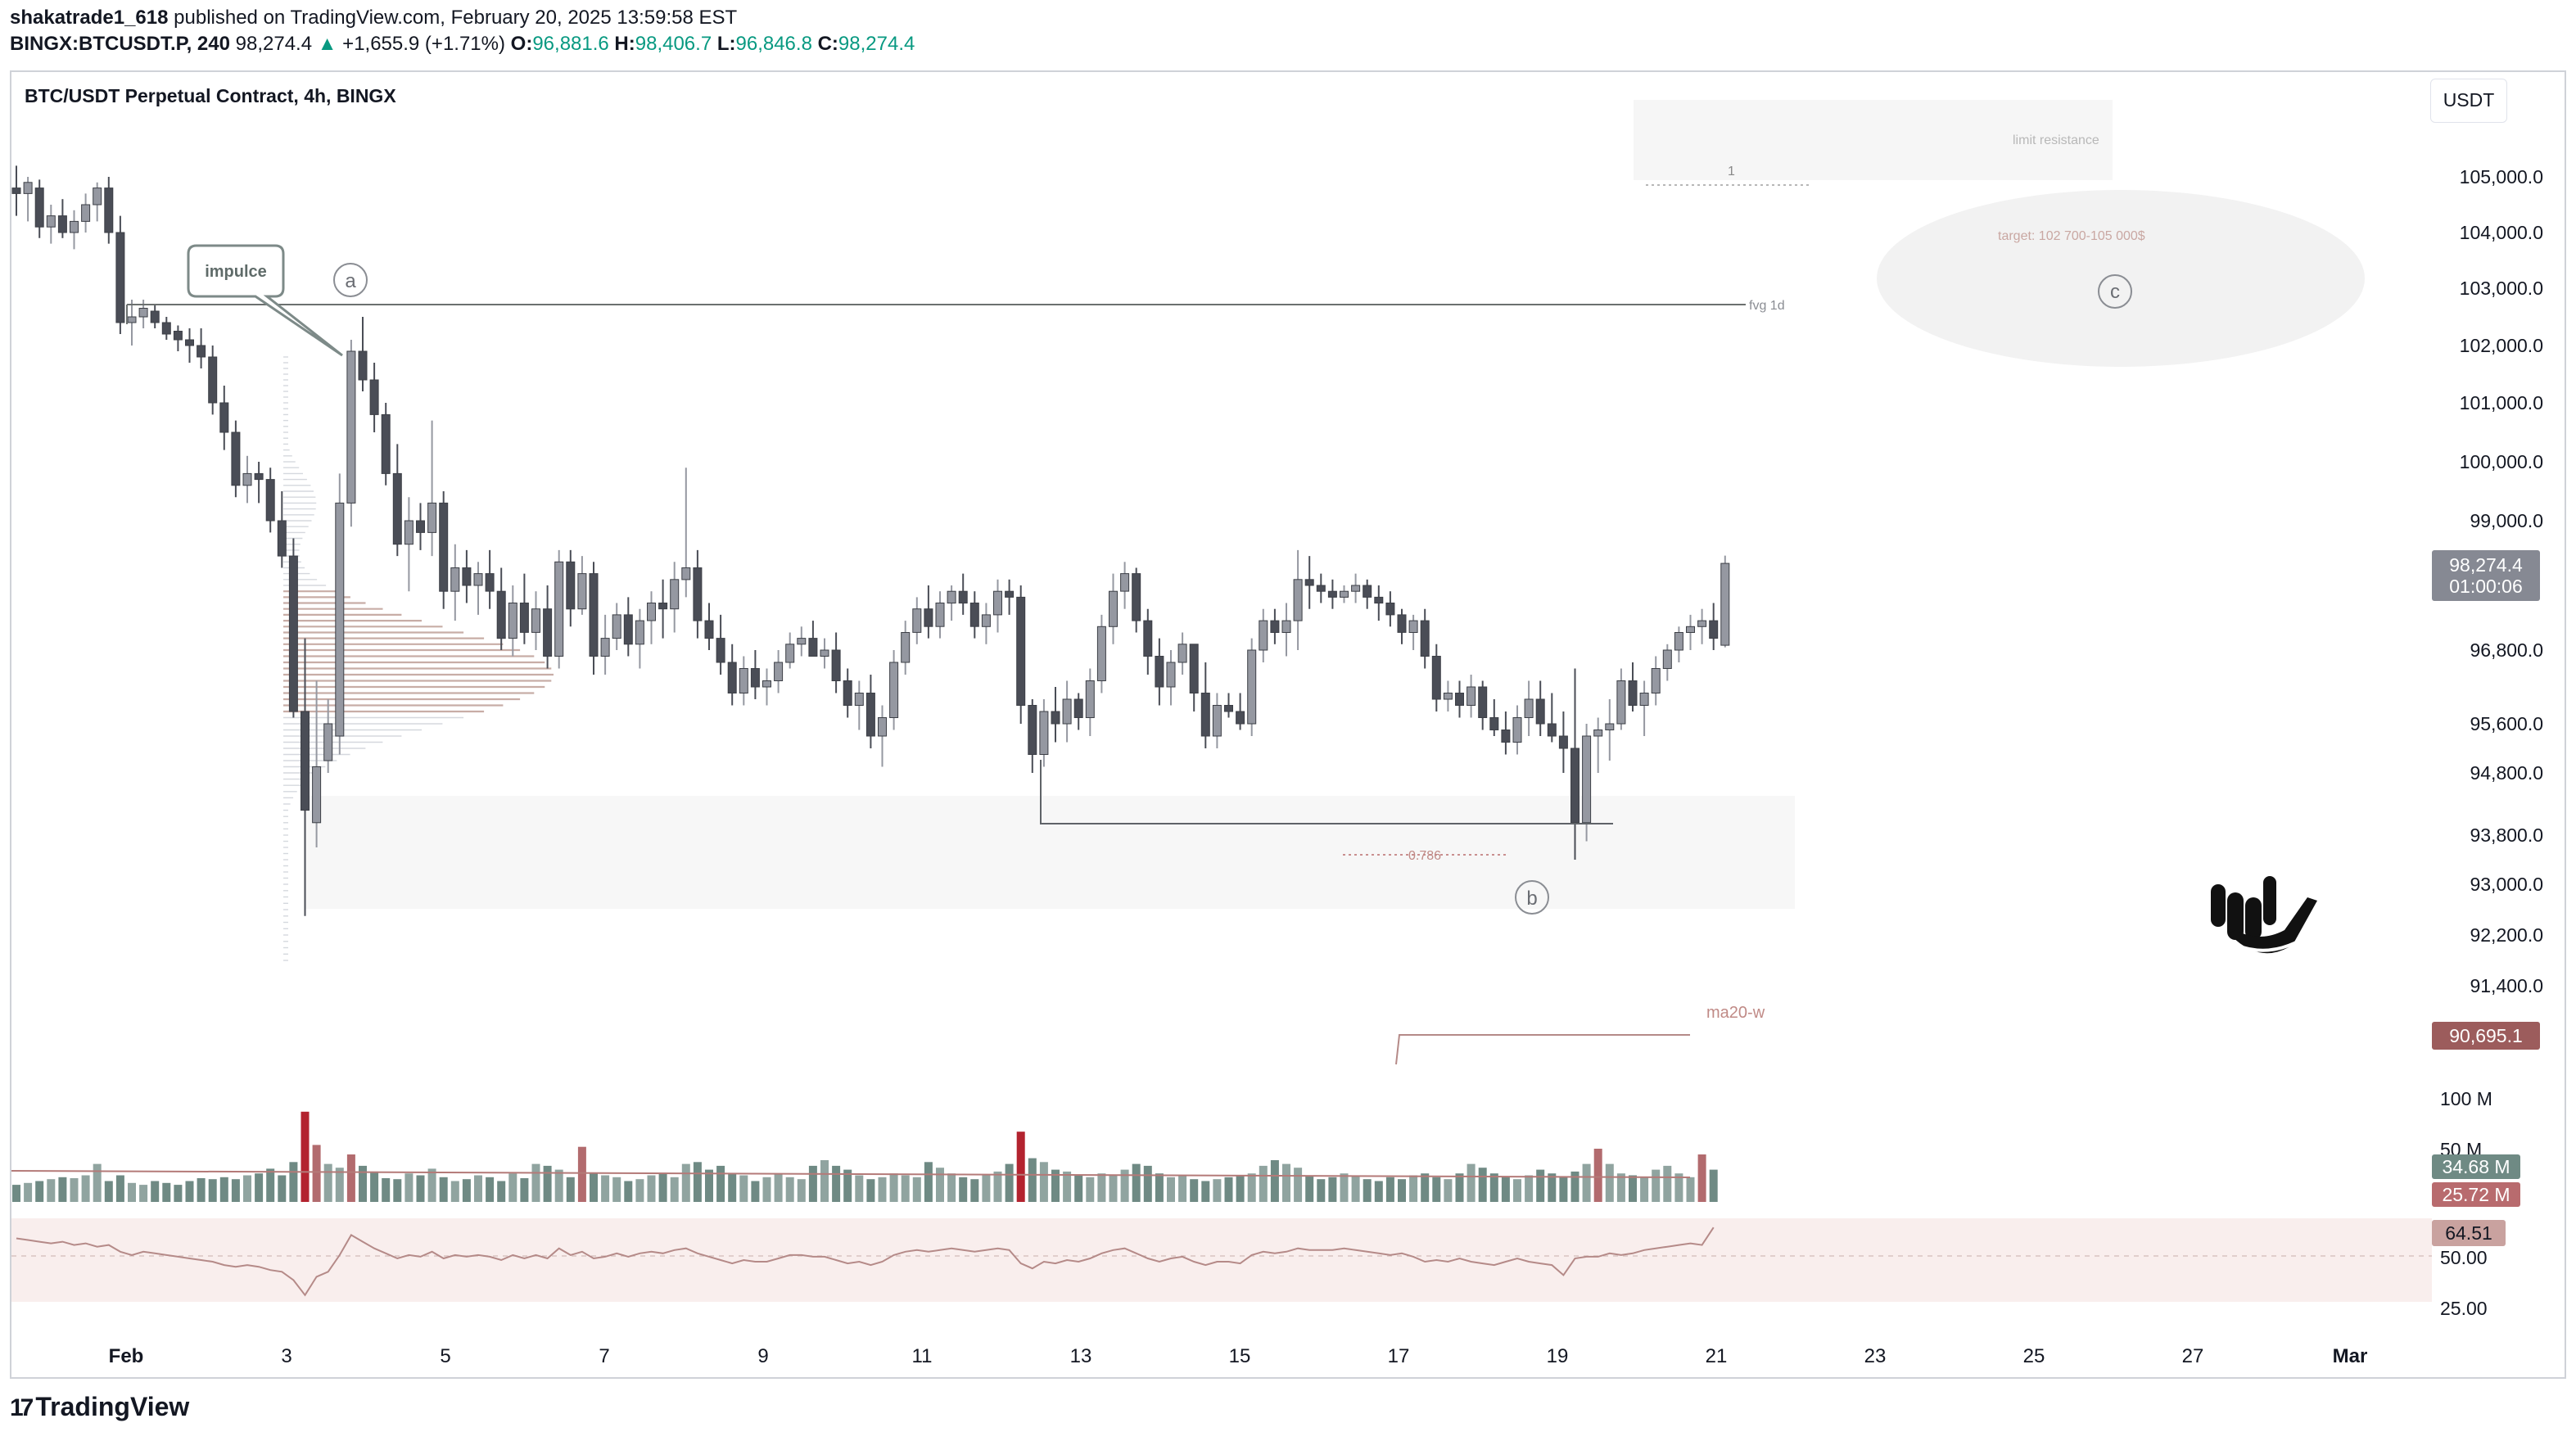 This screenshot has height=1441, width=2576. Describe the element at coordinates (876, 44) in the screenshot. I see `close-value: 98,274.4` at that location.